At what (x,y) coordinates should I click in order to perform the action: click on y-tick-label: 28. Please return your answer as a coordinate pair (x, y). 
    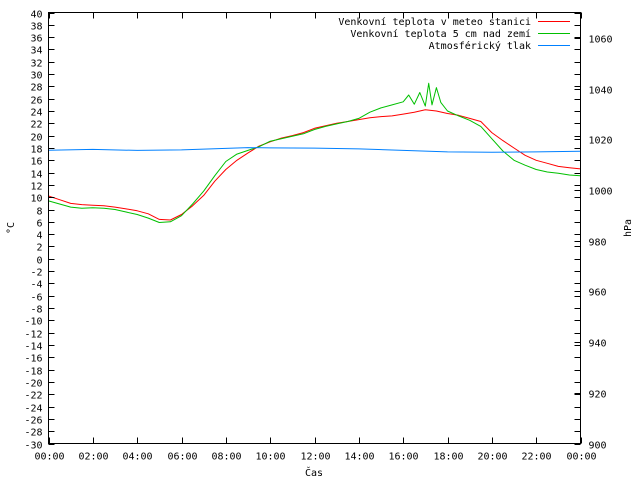
    Looking at the image, I should click on (36, 88).